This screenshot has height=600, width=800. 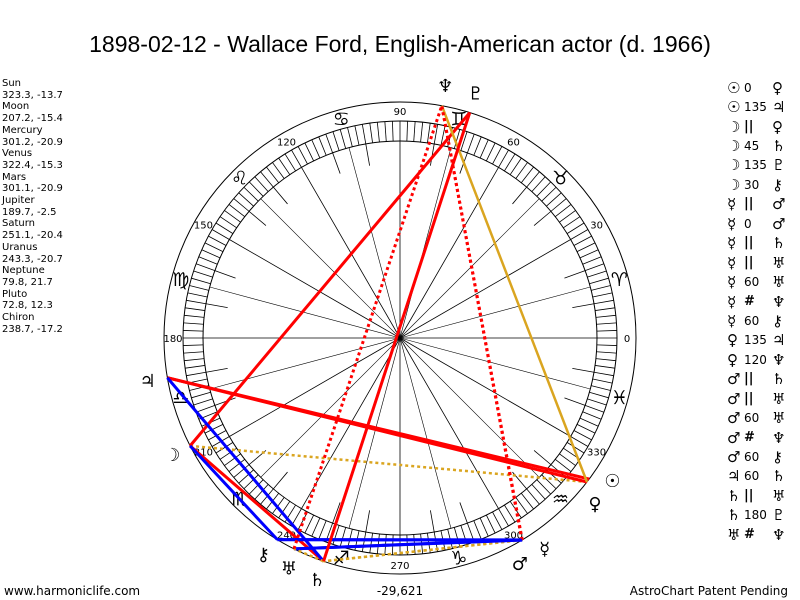 I want to click on aspect-type: 135, so click(x=755, y=340).